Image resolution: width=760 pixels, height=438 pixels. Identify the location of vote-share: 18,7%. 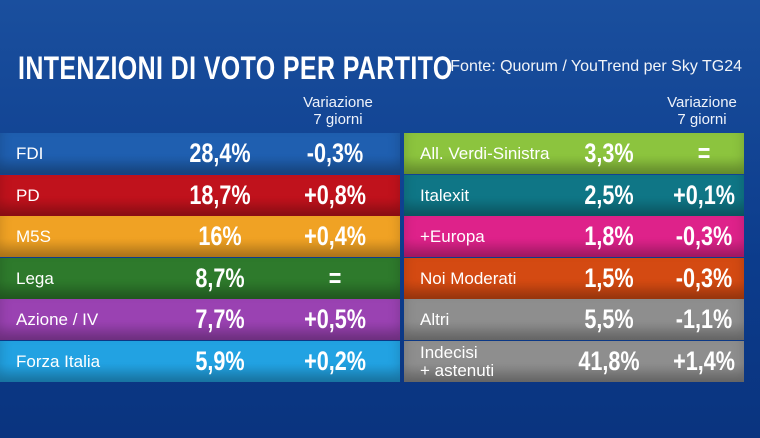
(220, 195).